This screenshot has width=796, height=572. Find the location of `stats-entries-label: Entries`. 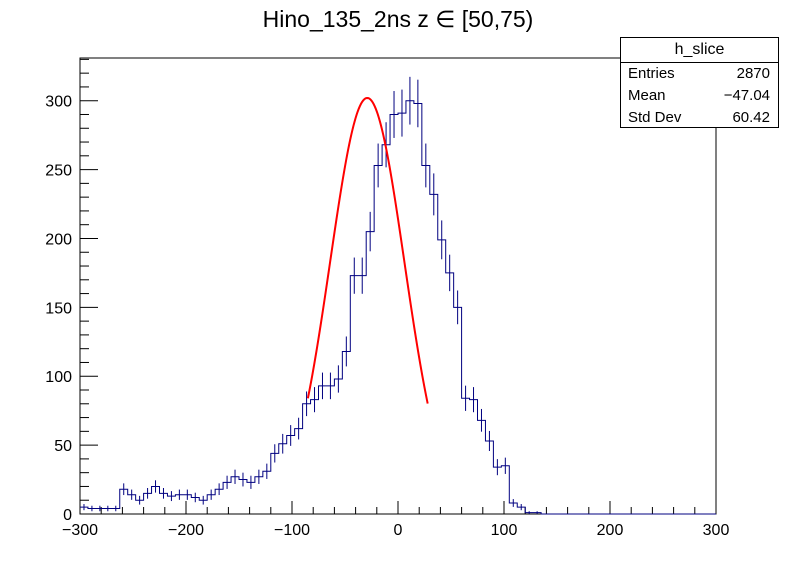

stats-entries-label: Entries is located at coordinates (651, 73).